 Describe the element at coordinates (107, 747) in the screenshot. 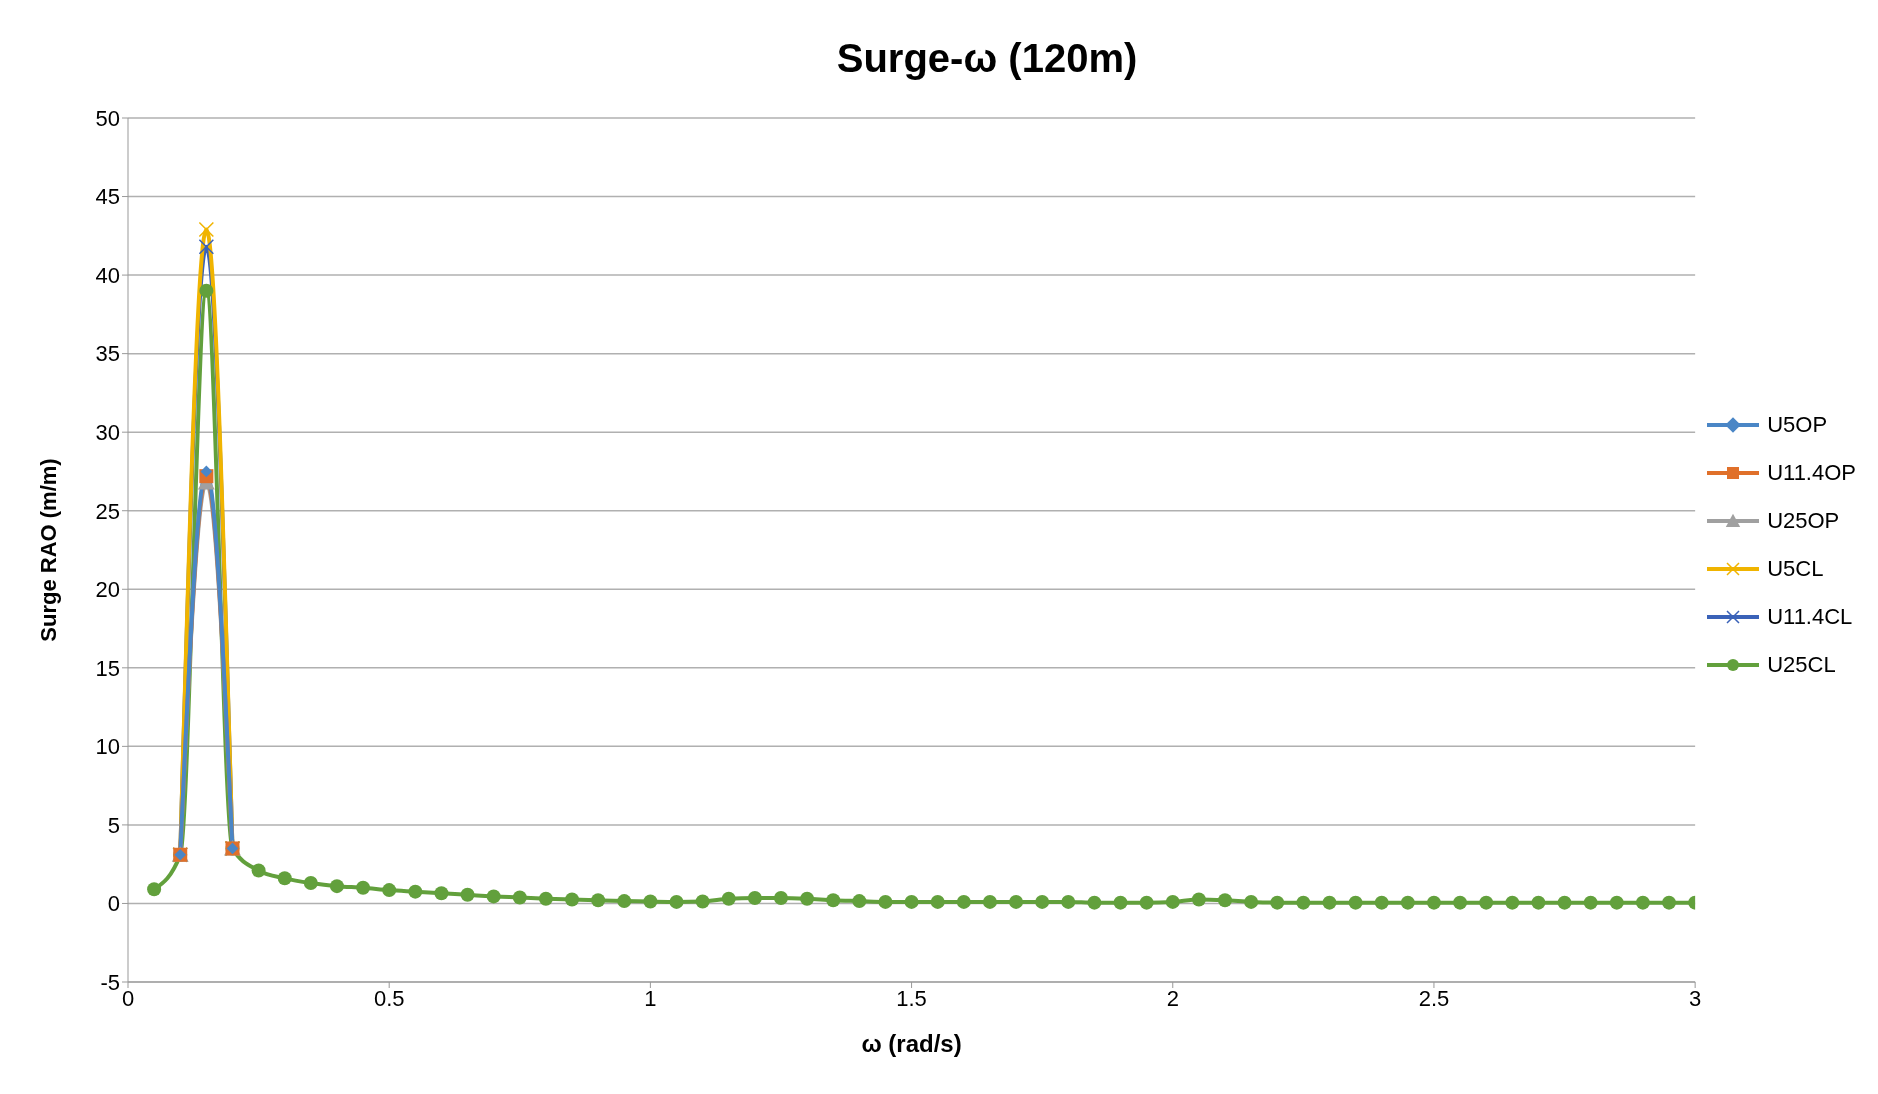

I see `y-tick-label: 10` at that location.